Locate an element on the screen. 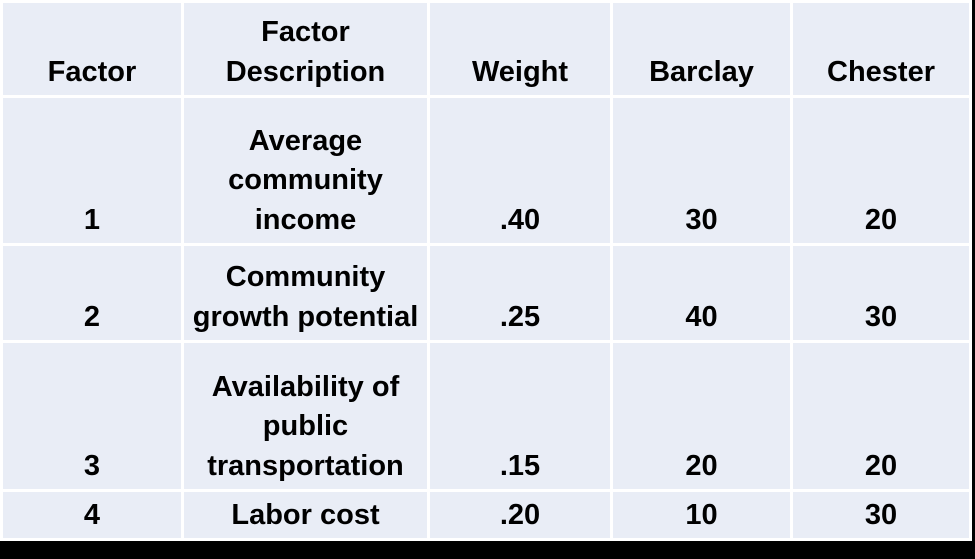 Image resolution: width=975 pixels, height=559 pixels. header-cell-barclay: Barclay is located at coordinates (701, 49).